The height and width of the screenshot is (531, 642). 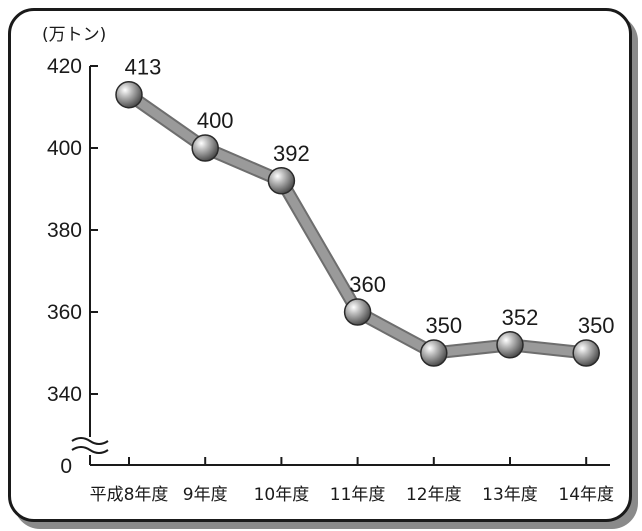 I want to click on x-tick-label: 11年度, so click(x=358, y=495).